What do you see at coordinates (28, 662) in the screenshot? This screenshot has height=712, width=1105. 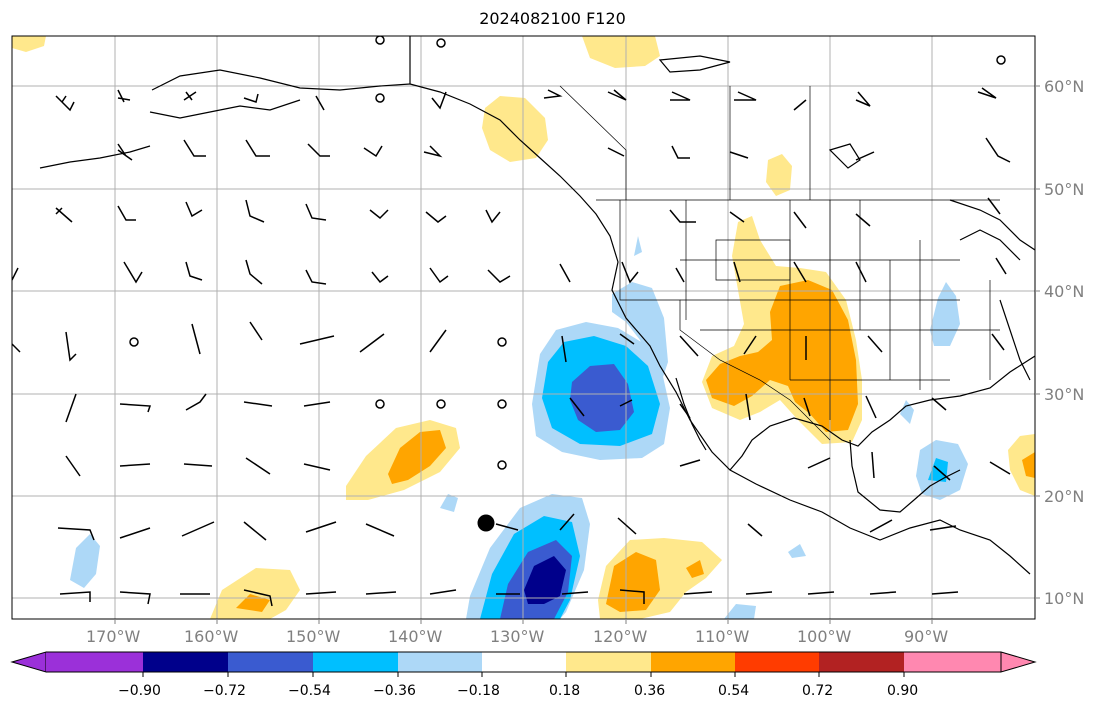 I see `colorbar-extend-min` at bounding box center [28, 662].